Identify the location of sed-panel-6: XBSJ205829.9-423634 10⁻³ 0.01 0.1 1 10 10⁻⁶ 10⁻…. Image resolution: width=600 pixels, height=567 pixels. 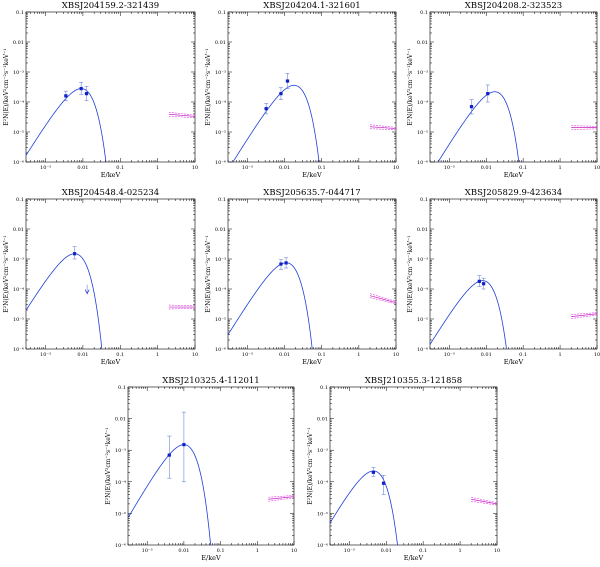
(503, 277).